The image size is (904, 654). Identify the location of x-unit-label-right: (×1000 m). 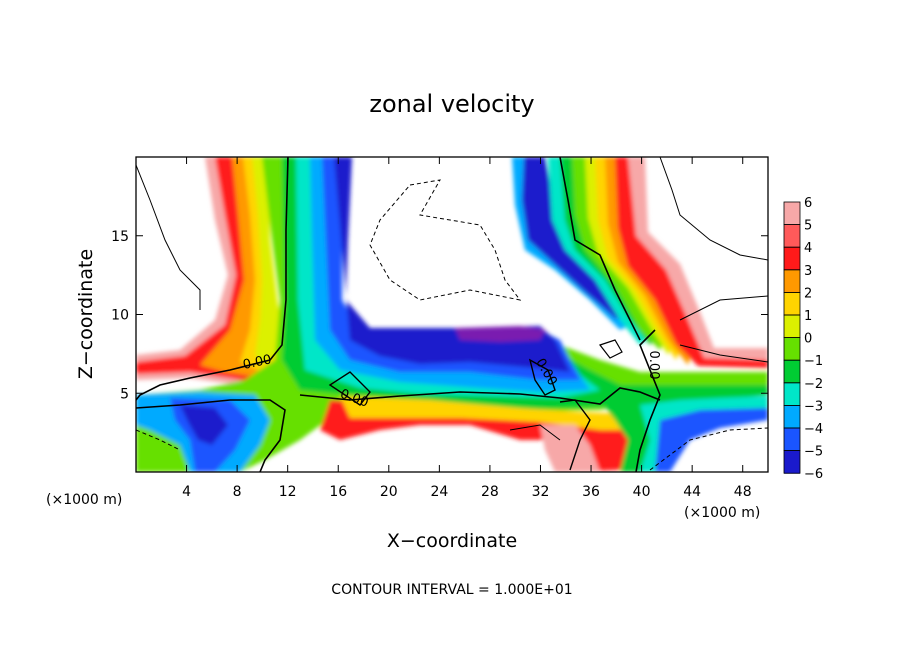
(722, 513).